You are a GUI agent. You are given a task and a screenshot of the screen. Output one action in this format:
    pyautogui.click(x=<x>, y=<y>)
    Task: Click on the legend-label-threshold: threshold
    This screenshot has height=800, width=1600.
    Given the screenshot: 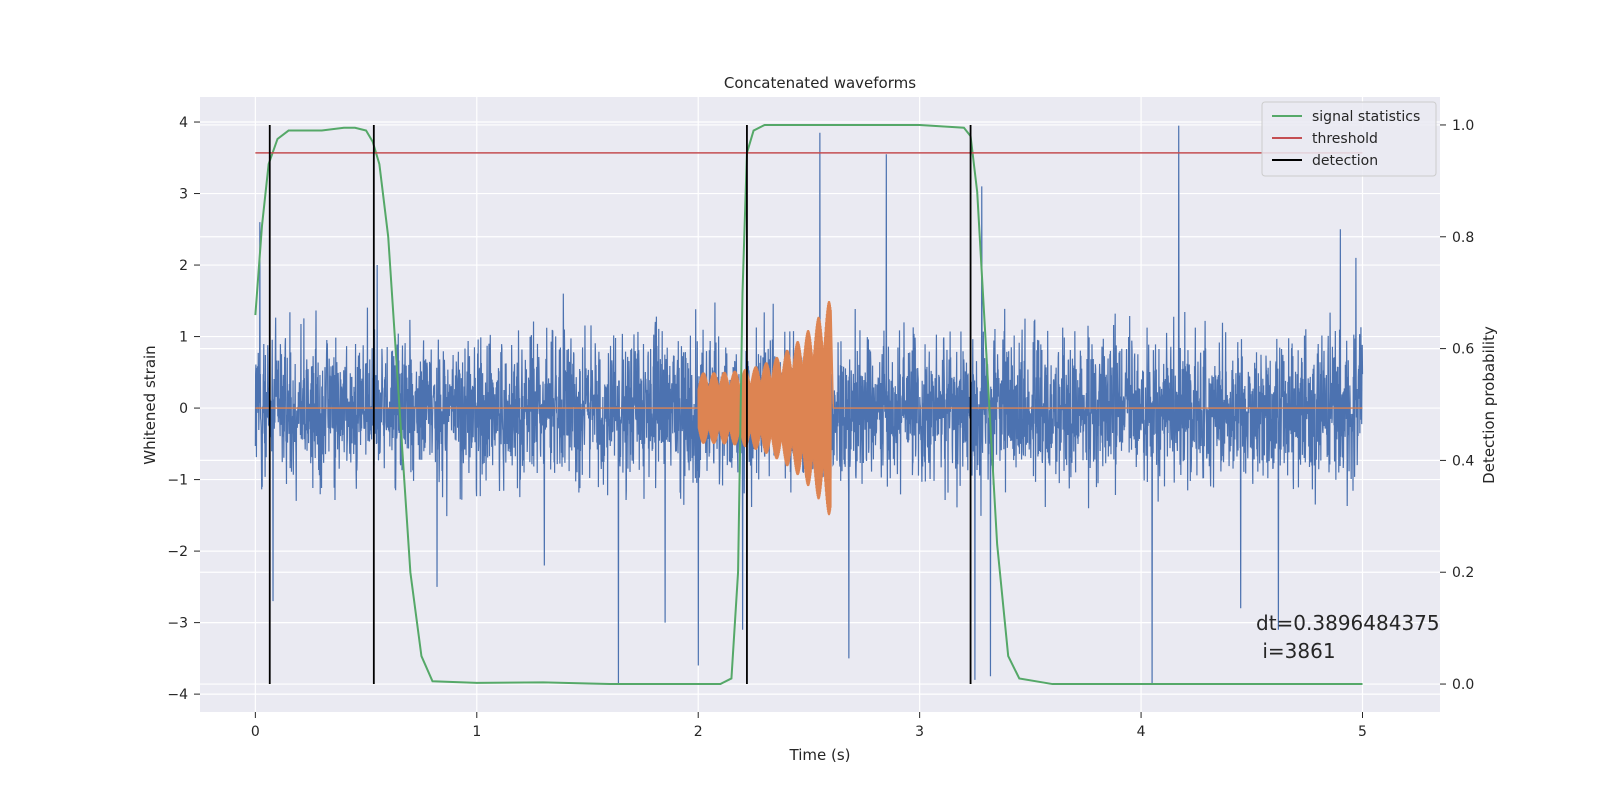 What is the action you would take?
    pyautogui.click(x=1345, y=139)
    